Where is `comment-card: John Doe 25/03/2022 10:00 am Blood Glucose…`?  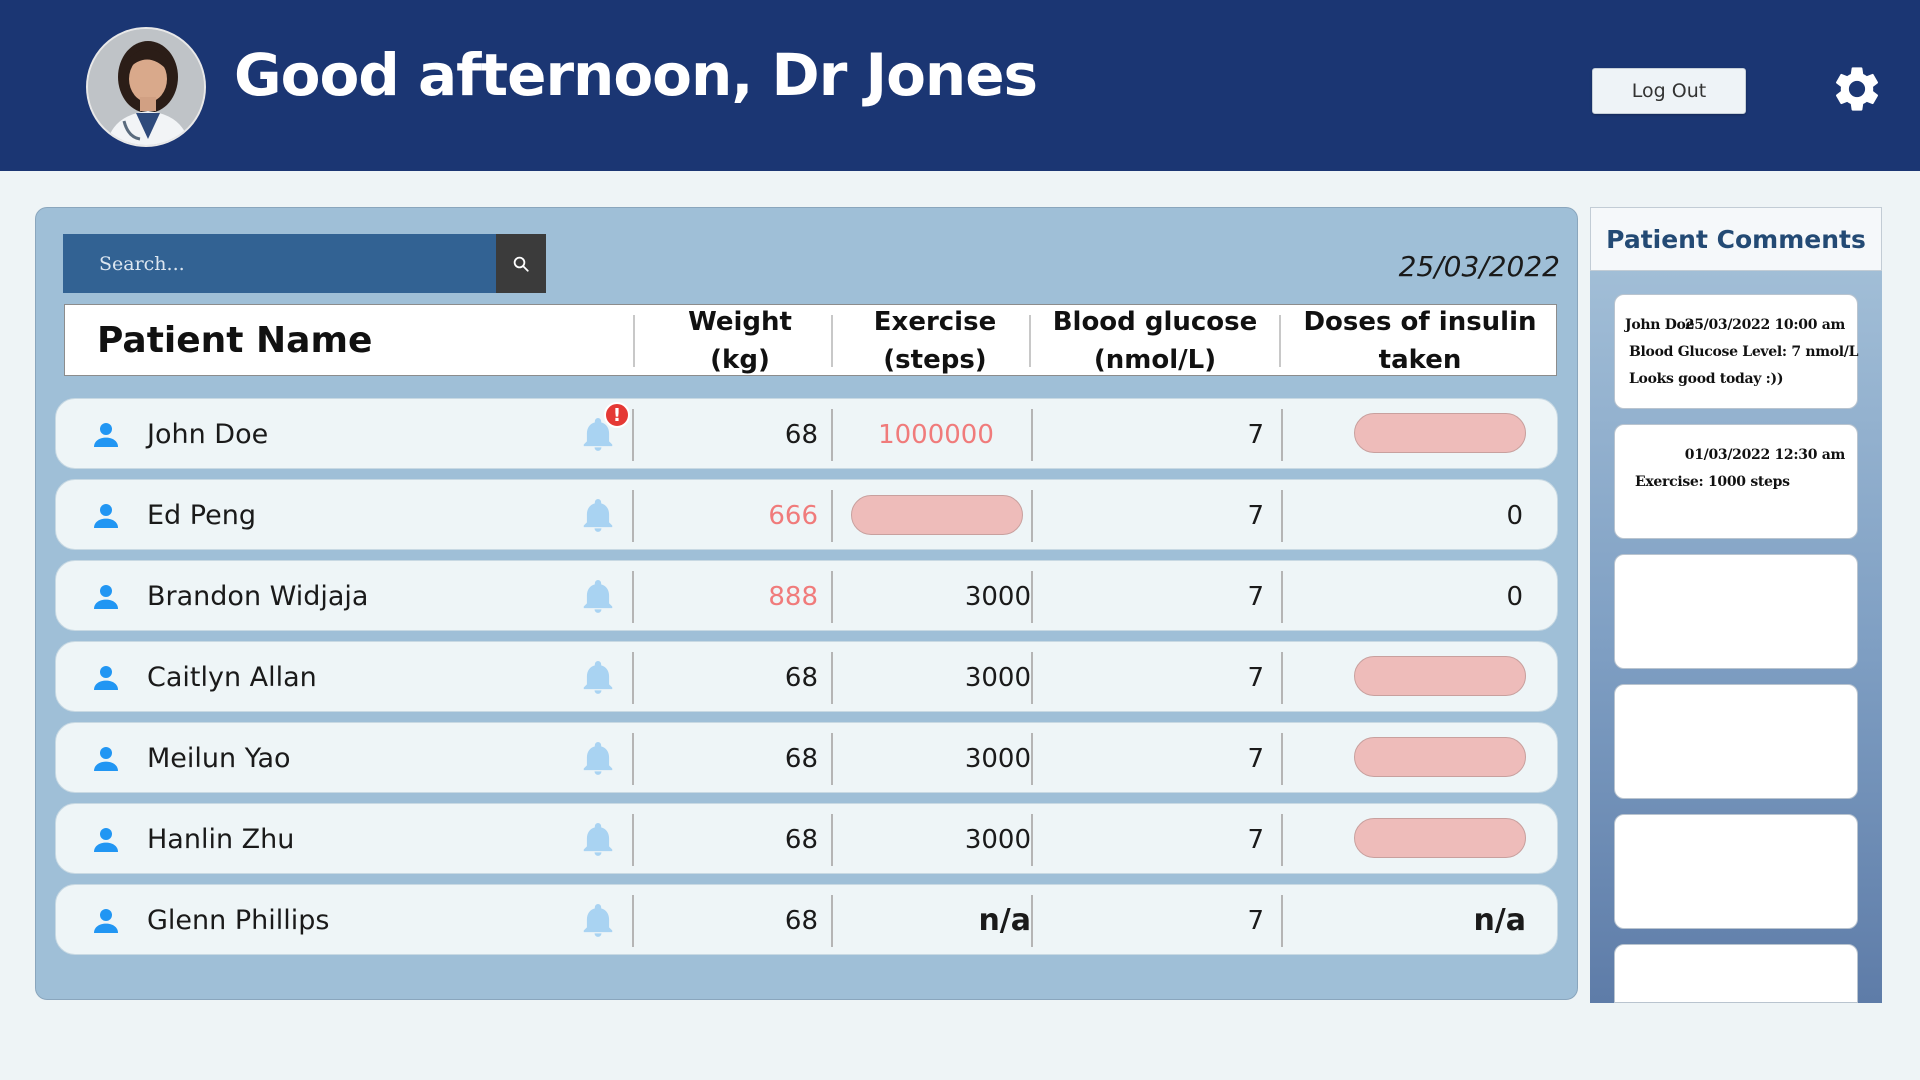
comment-card: John Doe 25/03/2022 10:00 am Blood Glucose… is located at coordinates (1736, 351).